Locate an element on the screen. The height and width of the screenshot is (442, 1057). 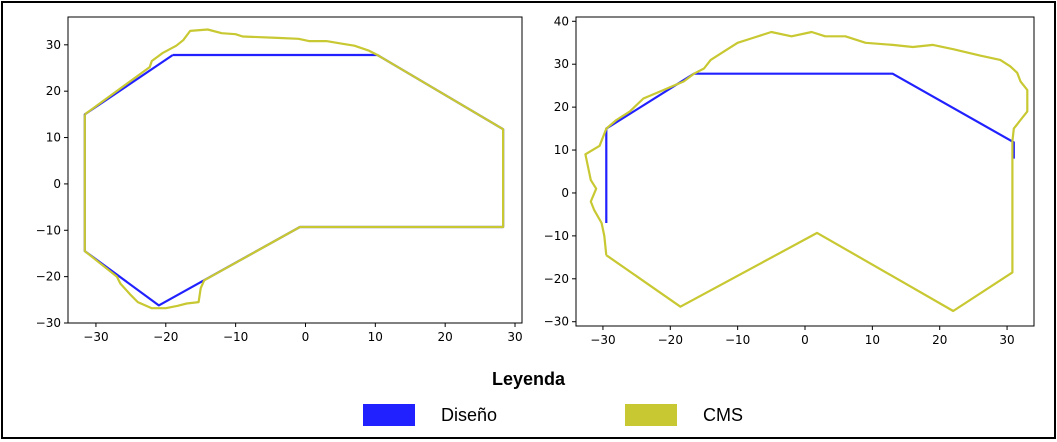
chart2-y-tick-label: −10 is located at coordinates (556, 236).